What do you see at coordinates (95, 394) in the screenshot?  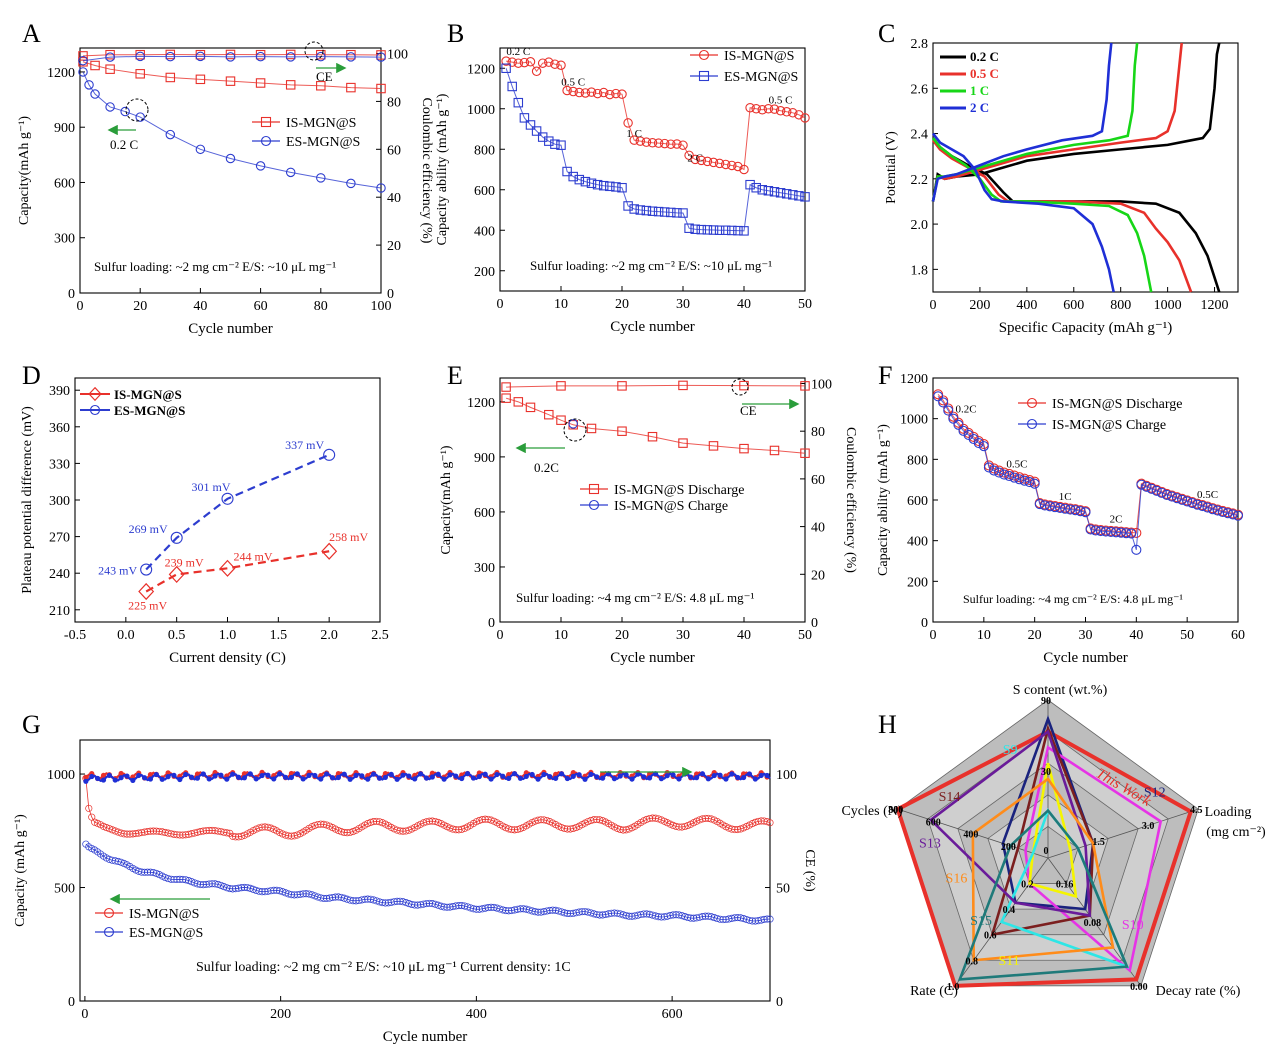 I see `chart-D-legend-marker` at bounding box center [95, 394].